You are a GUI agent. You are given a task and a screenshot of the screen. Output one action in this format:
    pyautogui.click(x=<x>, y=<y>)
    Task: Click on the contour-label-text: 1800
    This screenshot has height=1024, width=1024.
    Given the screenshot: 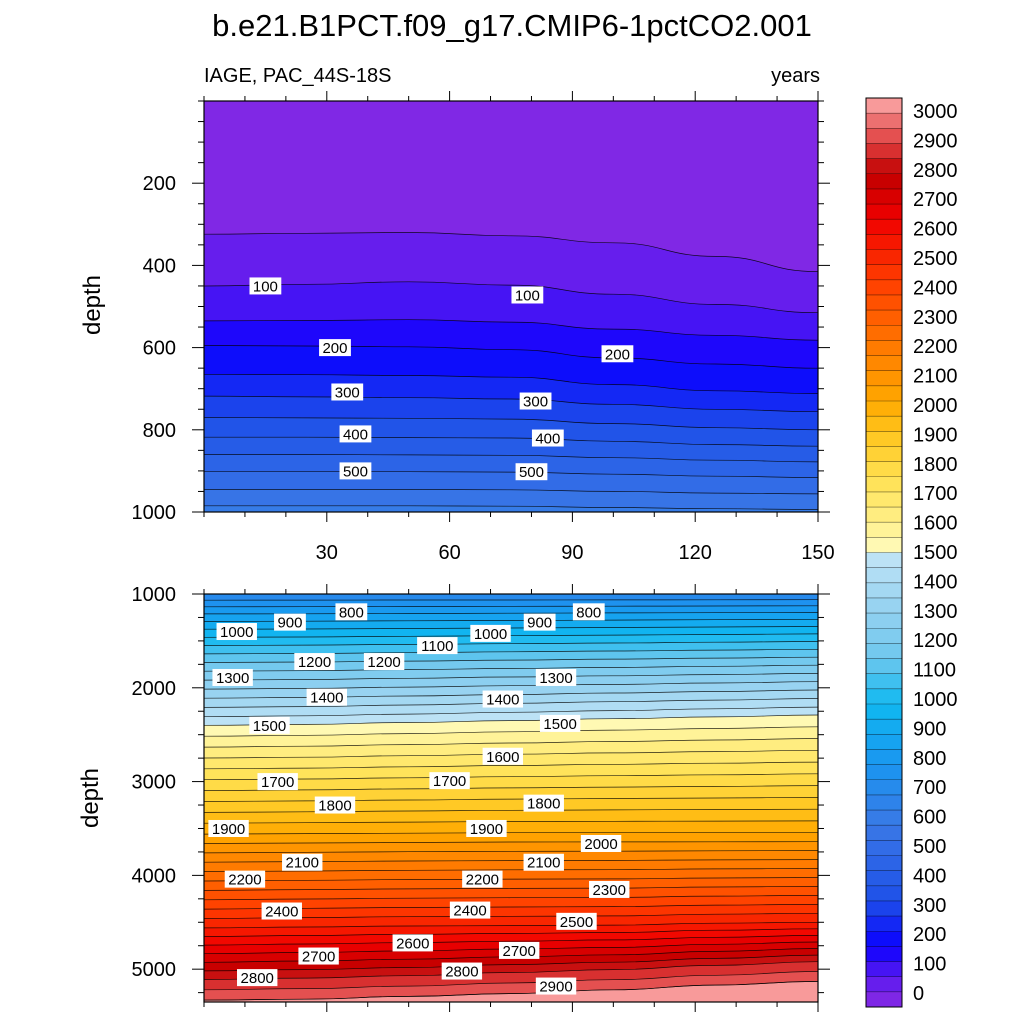 What is the action you would take?
    pyautogui.click(x=334, y=806)
    